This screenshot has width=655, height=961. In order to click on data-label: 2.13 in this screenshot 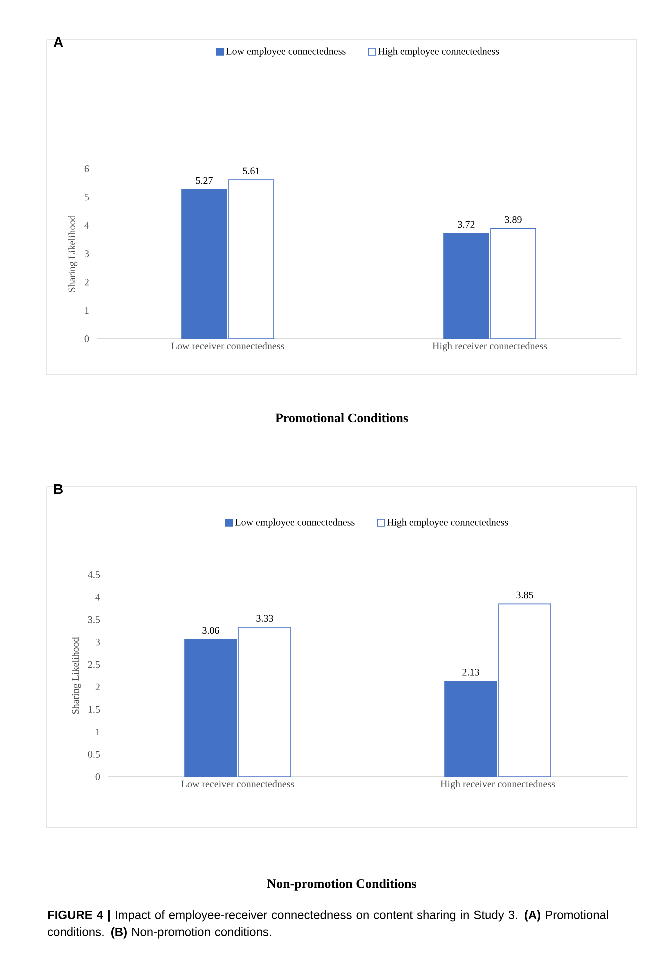, I will do `click(471, 672)`.